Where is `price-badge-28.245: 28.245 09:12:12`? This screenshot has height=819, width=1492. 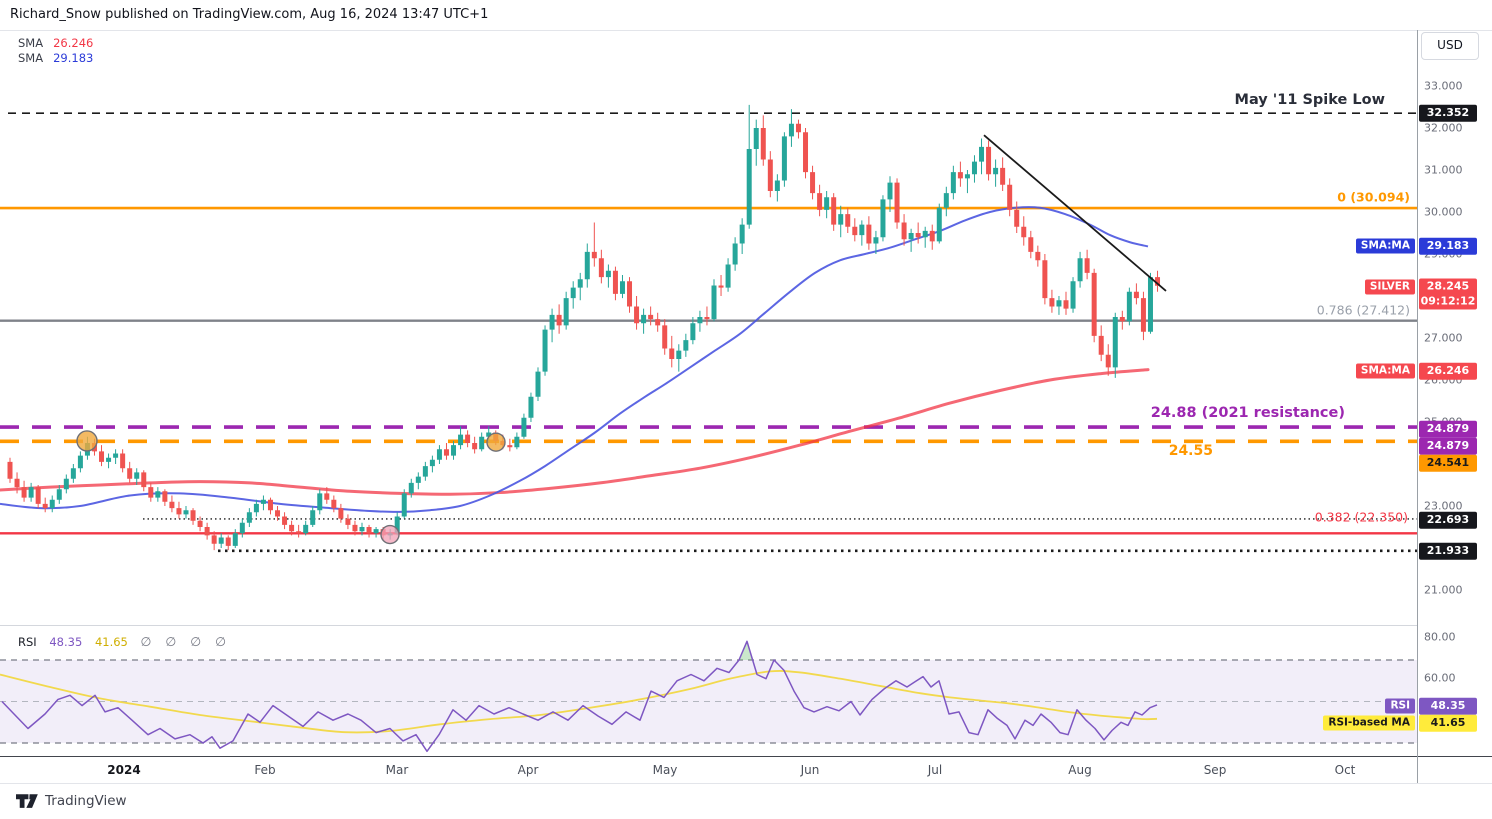 price-badge-28.245: 28.245 09:12:12 is located at coordinates (1448, 294).